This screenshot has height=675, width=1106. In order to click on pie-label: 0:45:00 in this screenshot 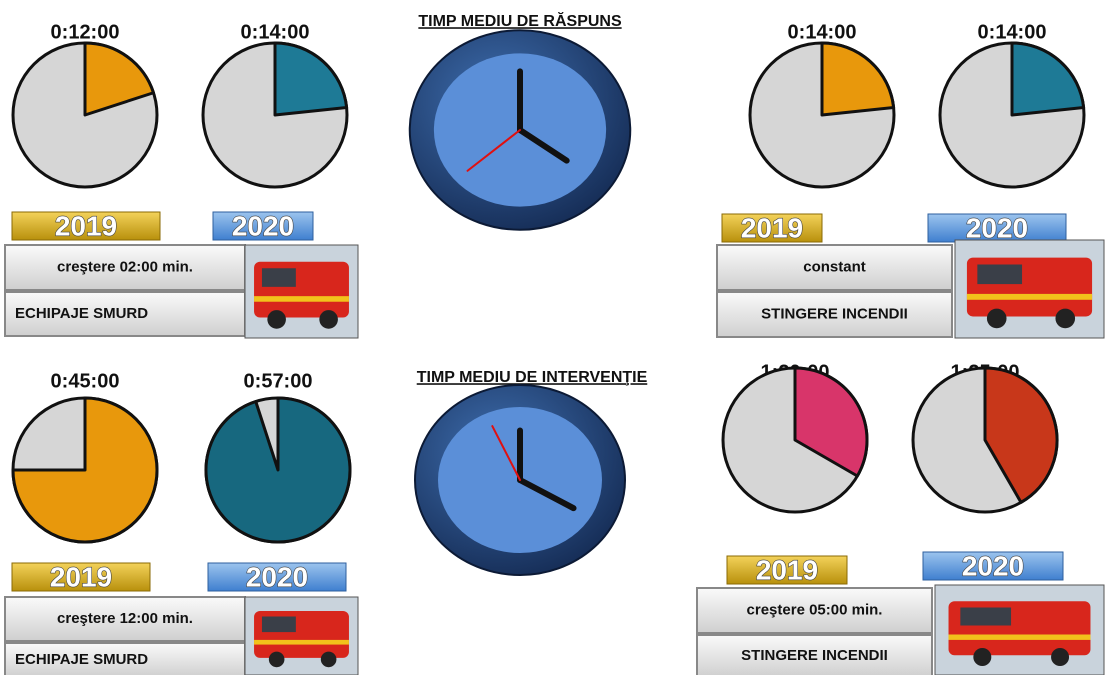, I will do `click(85, 381)`.